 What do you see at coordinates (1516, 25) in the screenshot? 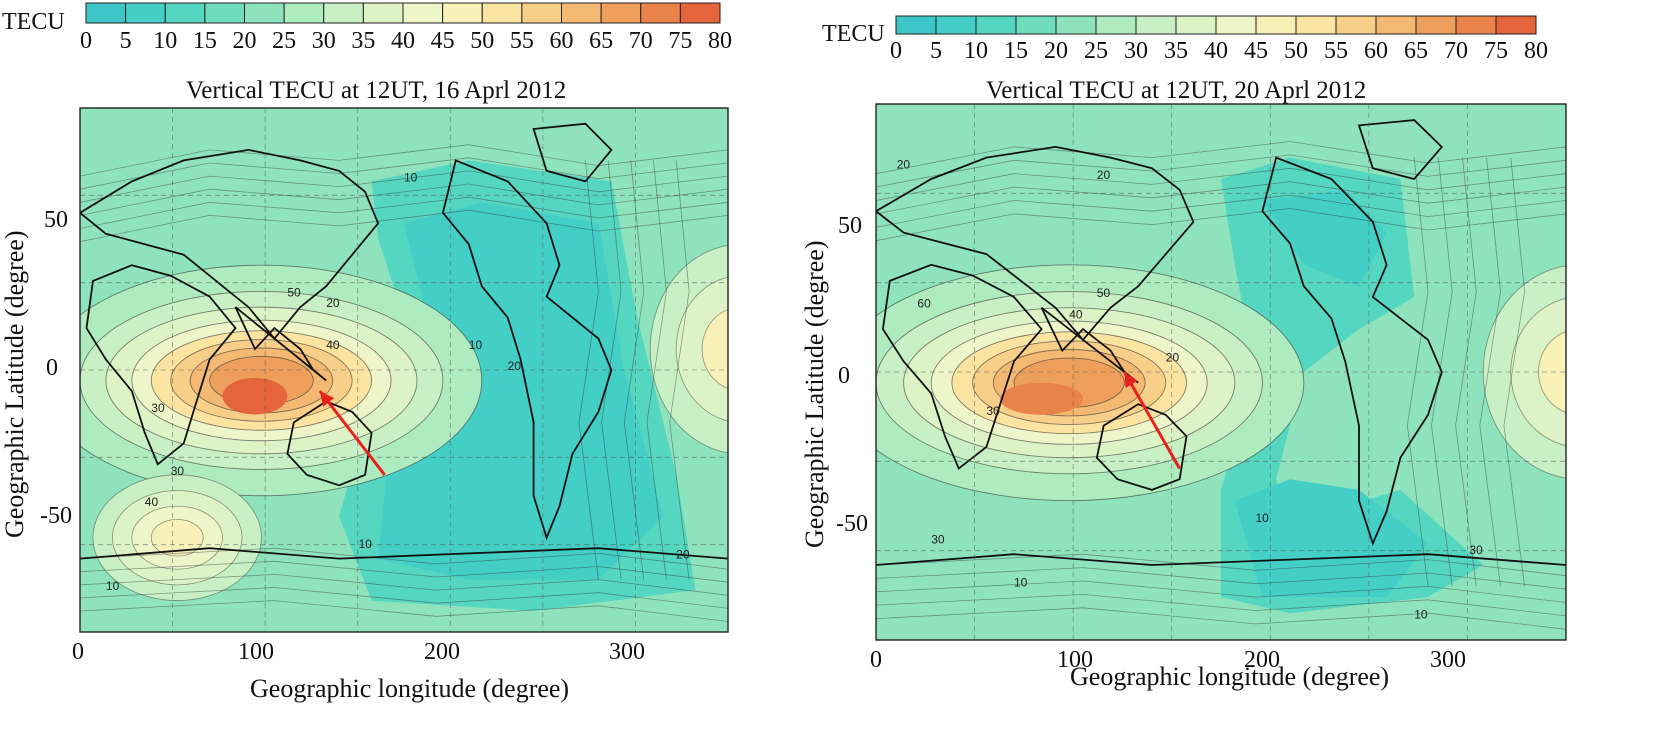
I see `colorbar-swatch` at bounding box center [1516, 25].